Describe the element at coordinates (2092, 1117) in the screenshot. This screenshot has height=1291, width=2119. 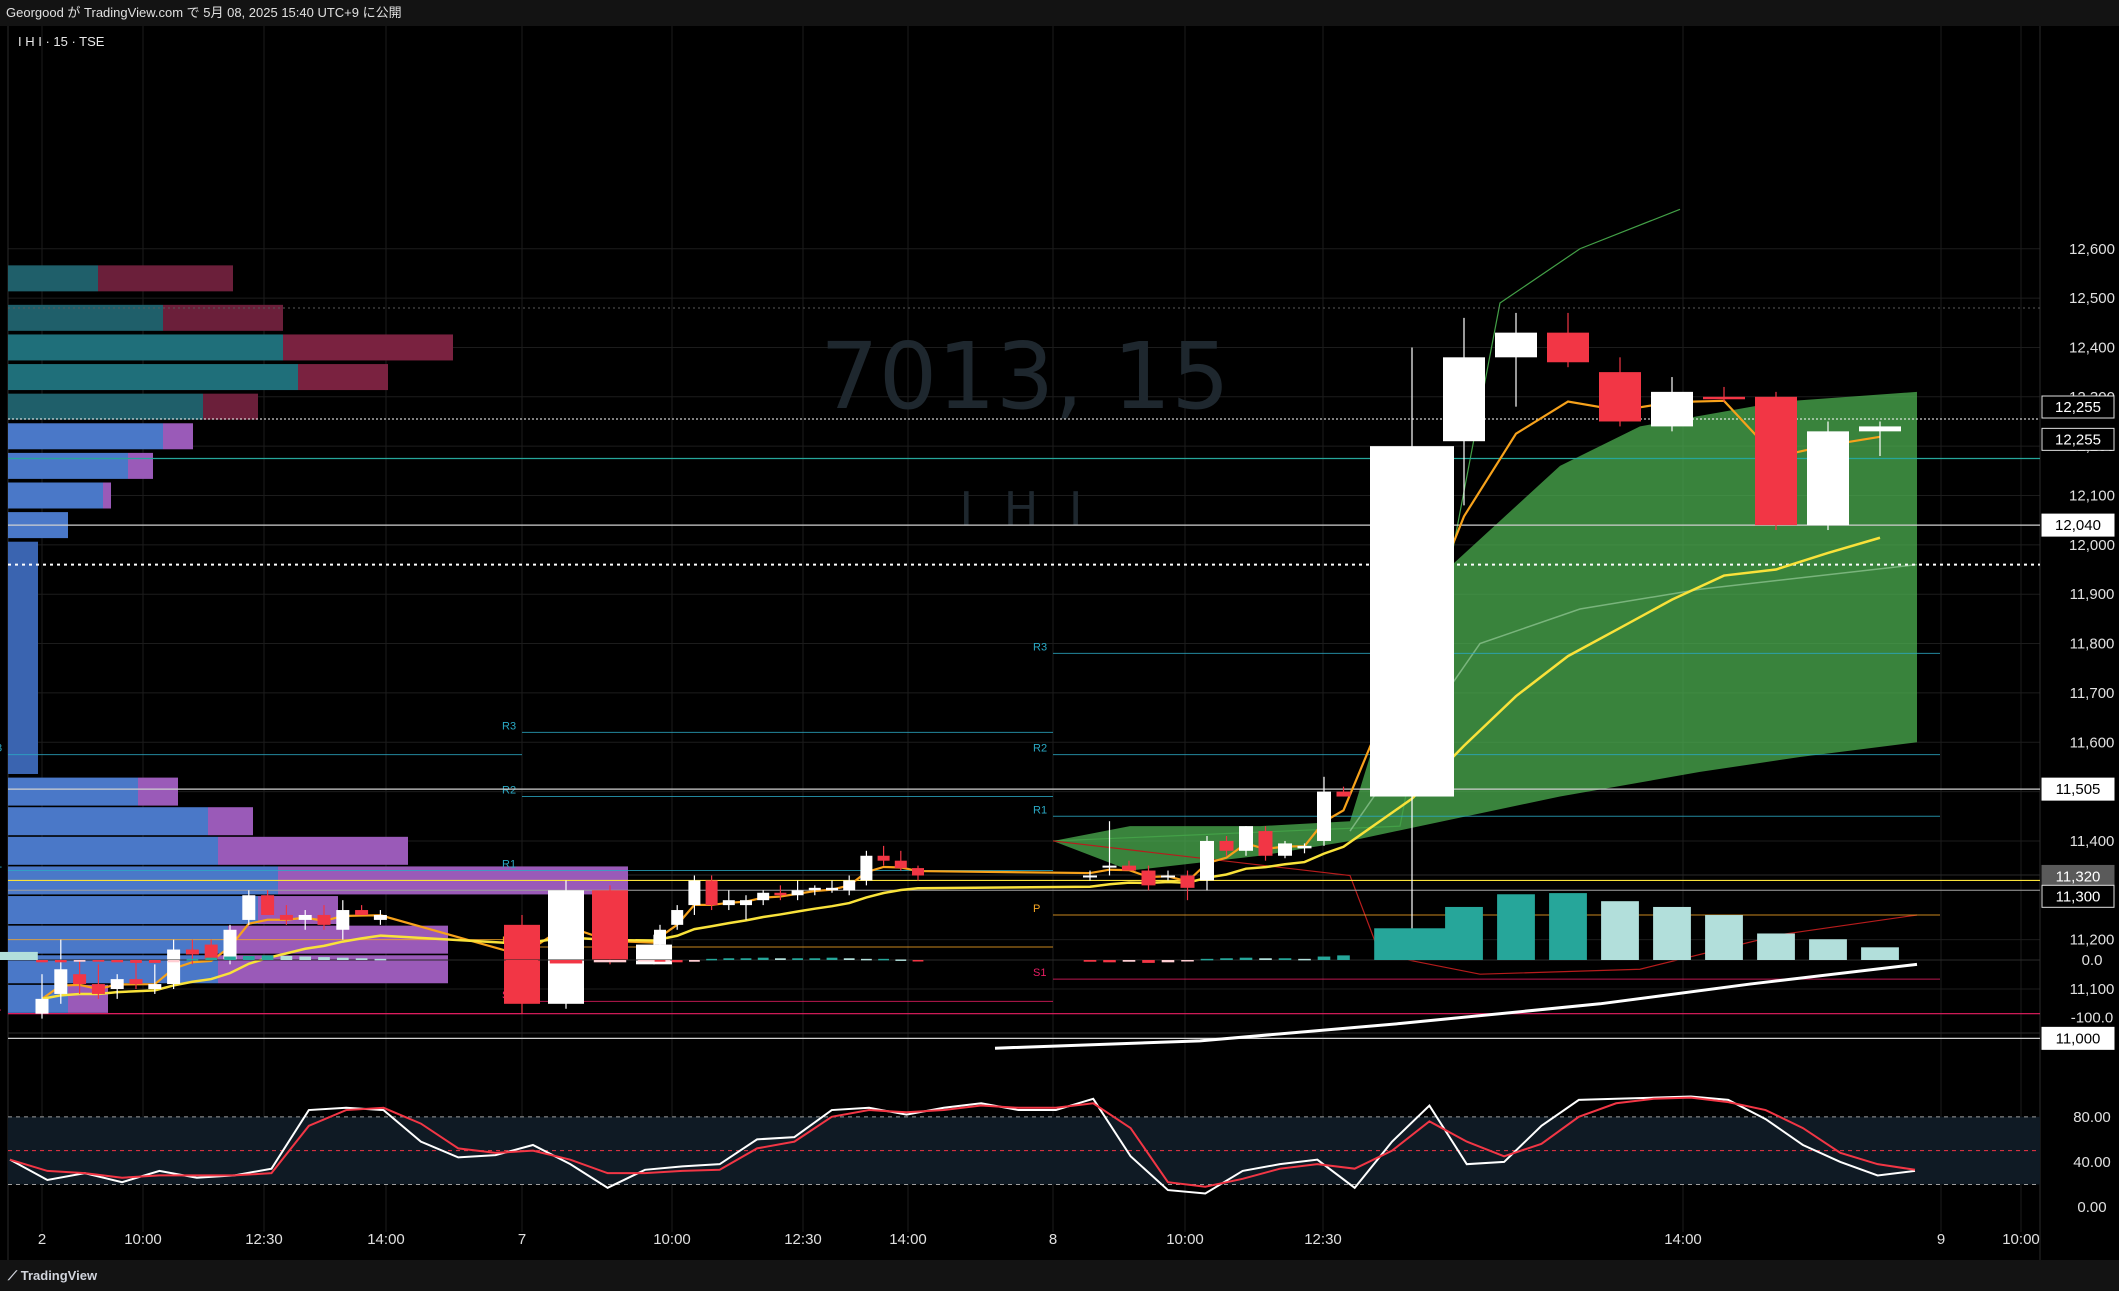
I see `stoch-tick: 80.00` at that location.